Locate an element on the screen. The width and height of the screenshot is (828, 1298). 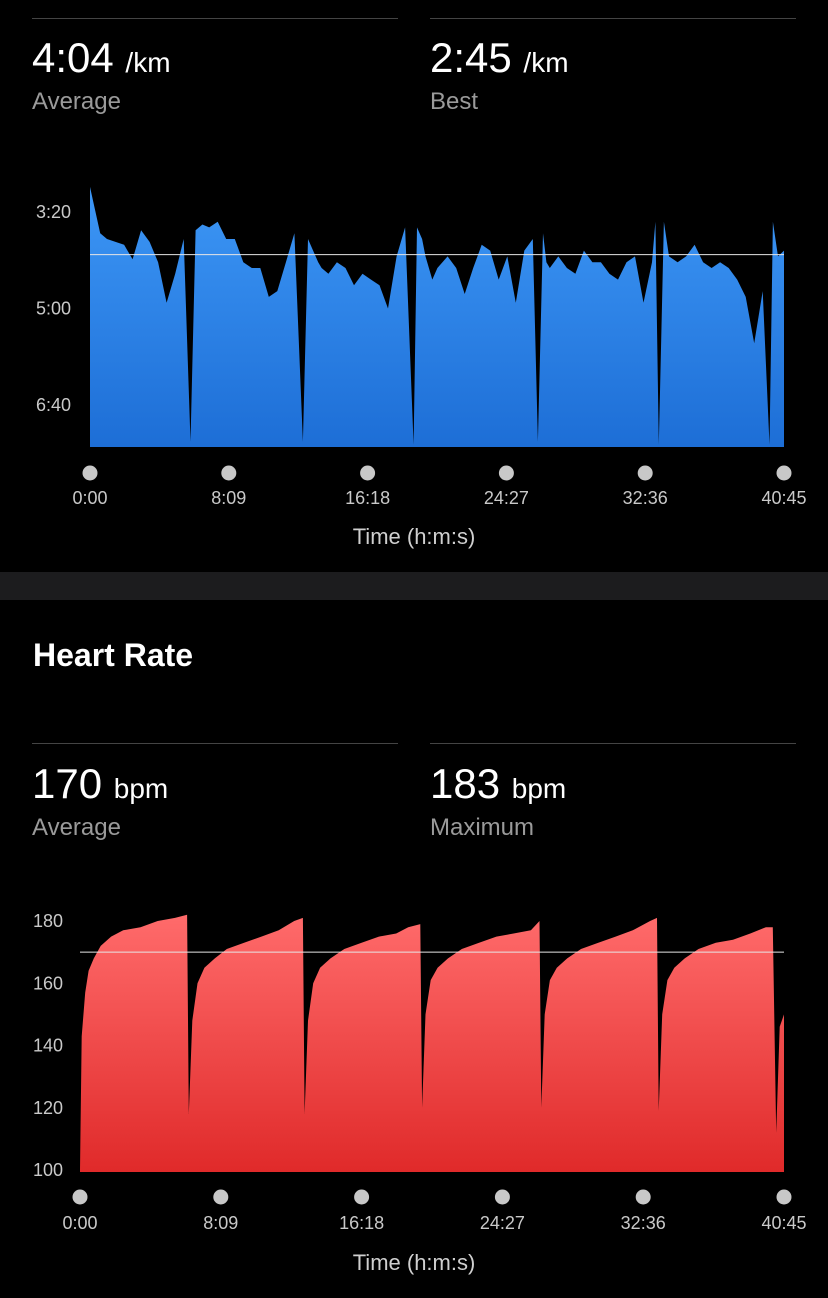
pace-average-stat: 4:04 /km Average is located at coordinates (101, 75).